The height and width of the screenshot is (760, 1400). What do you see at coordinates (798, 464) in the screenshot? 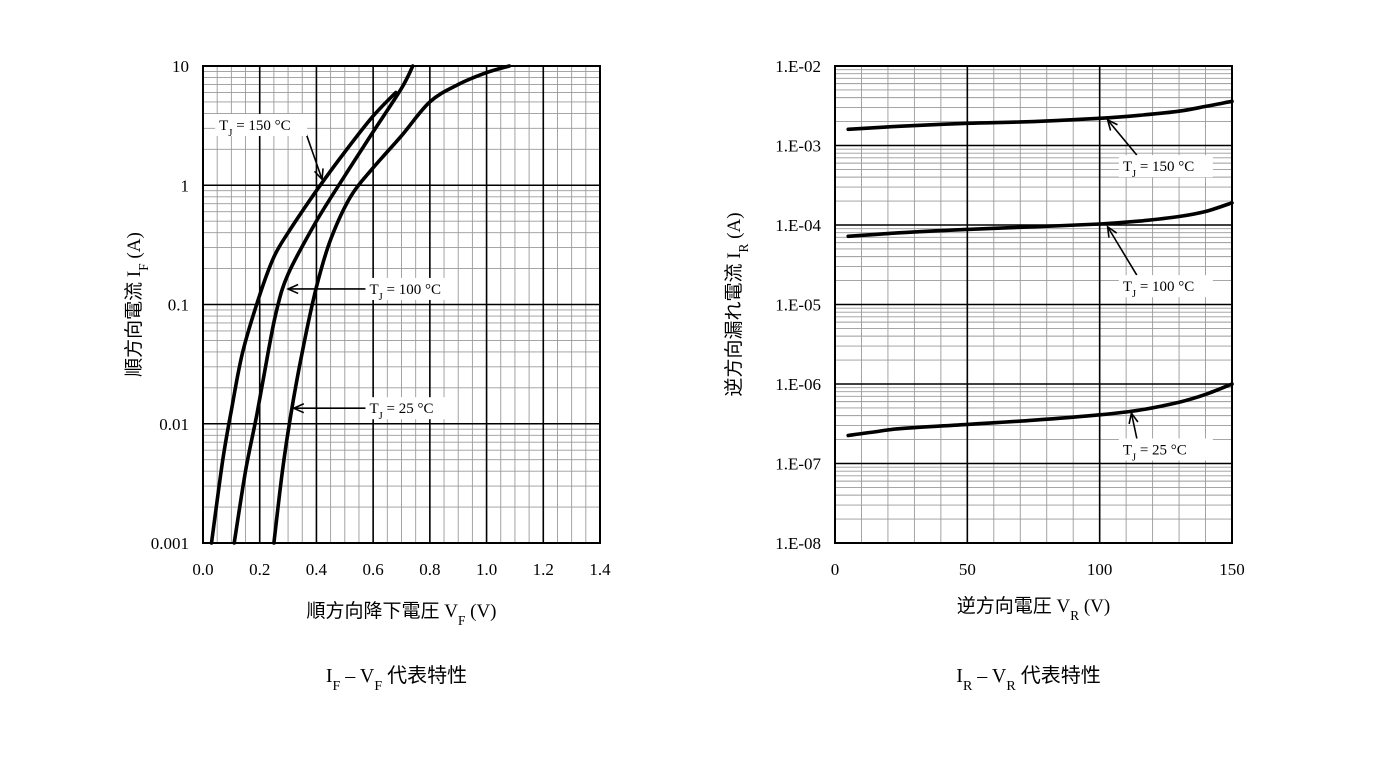
I see `y-tick-label: 1.E-07` at bounding box center [798, 464].